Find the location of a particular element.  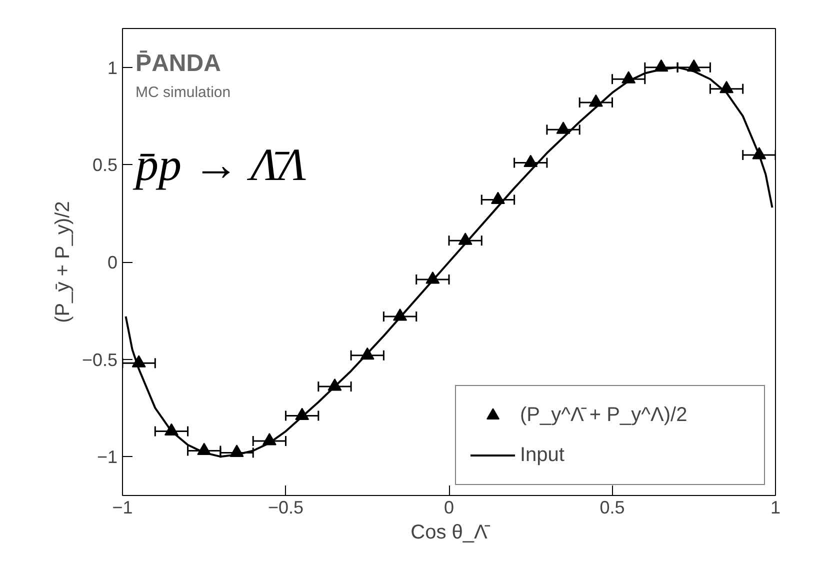

annotation: MC simulation is located at coordinates (183, 93).